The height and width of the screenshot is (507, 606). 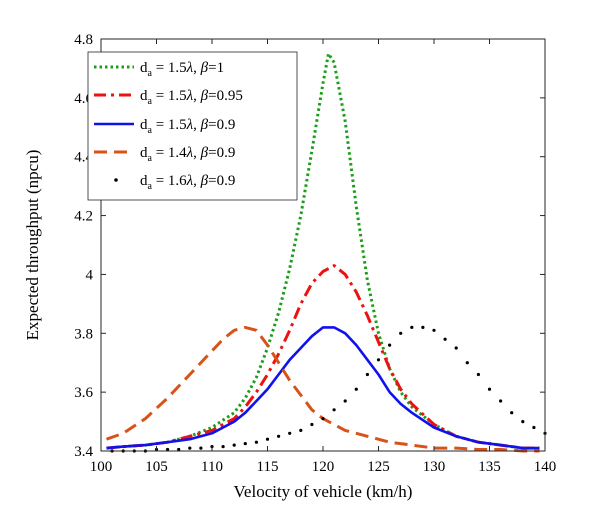 I want to click on x-tick-label: 100, so click(x=101, y=467).